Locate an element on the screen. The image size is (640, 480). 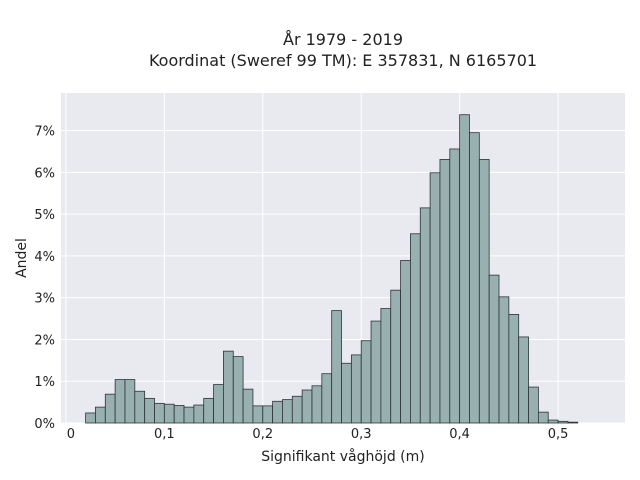
x-tick-label: 0,3 is located at coordinates (361, 434).